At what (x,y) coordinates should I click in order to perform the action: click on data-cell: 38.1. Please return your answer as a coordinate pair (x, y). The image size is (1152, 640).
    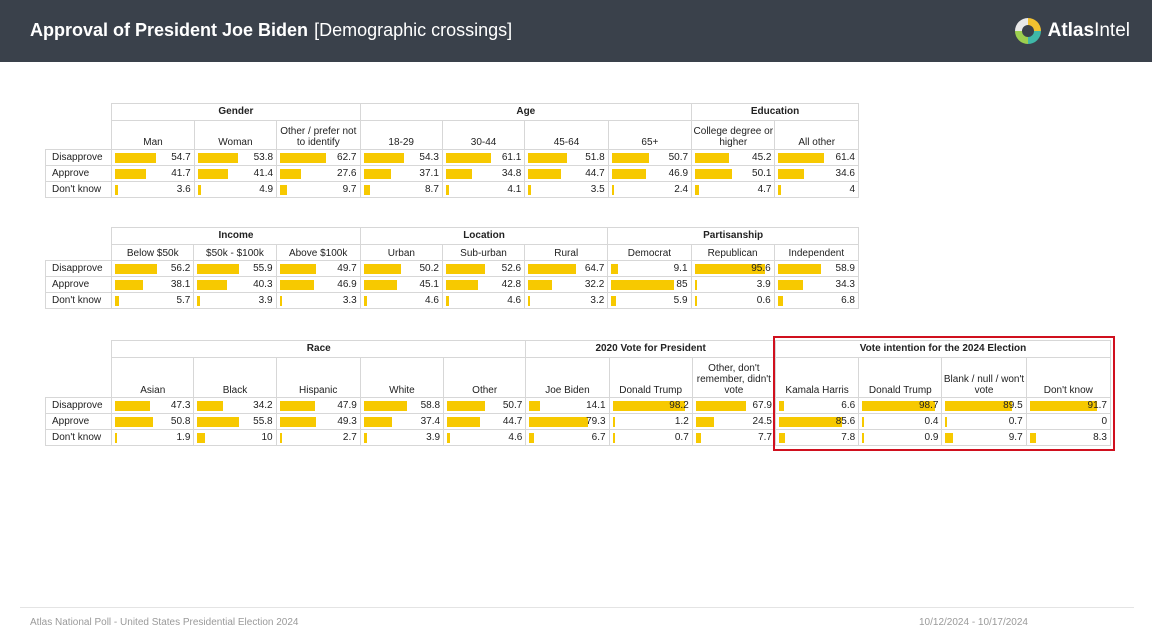
    Looking at the image, I should click on (153, 284).